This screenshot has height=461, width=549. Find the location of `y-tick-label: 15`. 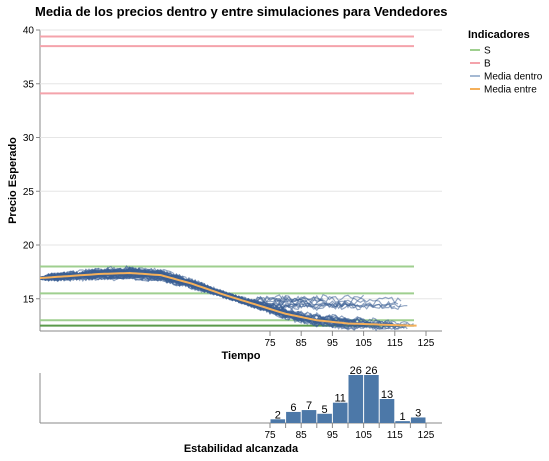

y-tick-label: 15 is located at coordinates (29, 299).